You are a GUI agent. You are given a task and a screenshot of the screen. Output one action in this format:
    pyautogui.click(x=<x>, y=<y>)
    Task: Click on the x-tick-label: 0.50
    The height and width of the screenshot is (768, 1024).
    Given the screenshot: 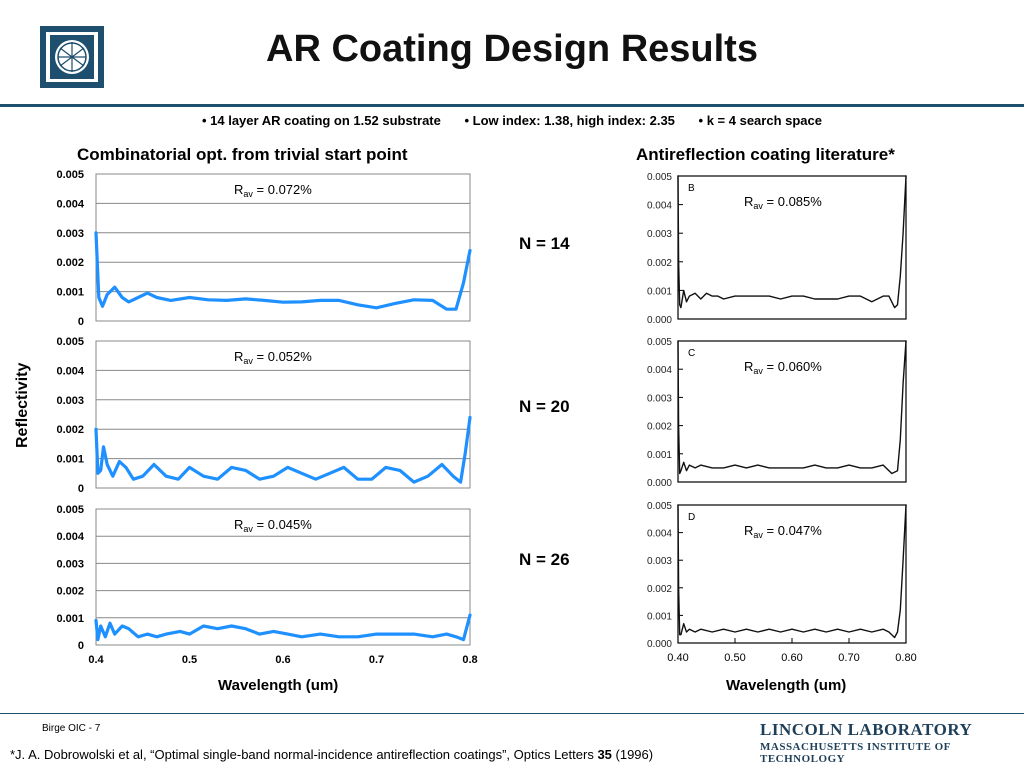 What is the action you would take?
    pyautogui.click(x=734, y=658)
    